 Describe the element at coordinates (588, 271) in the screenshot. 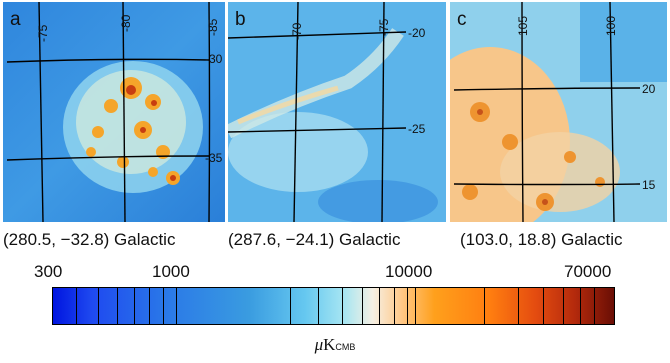

I see `colorbar-label: 70000` at that location.